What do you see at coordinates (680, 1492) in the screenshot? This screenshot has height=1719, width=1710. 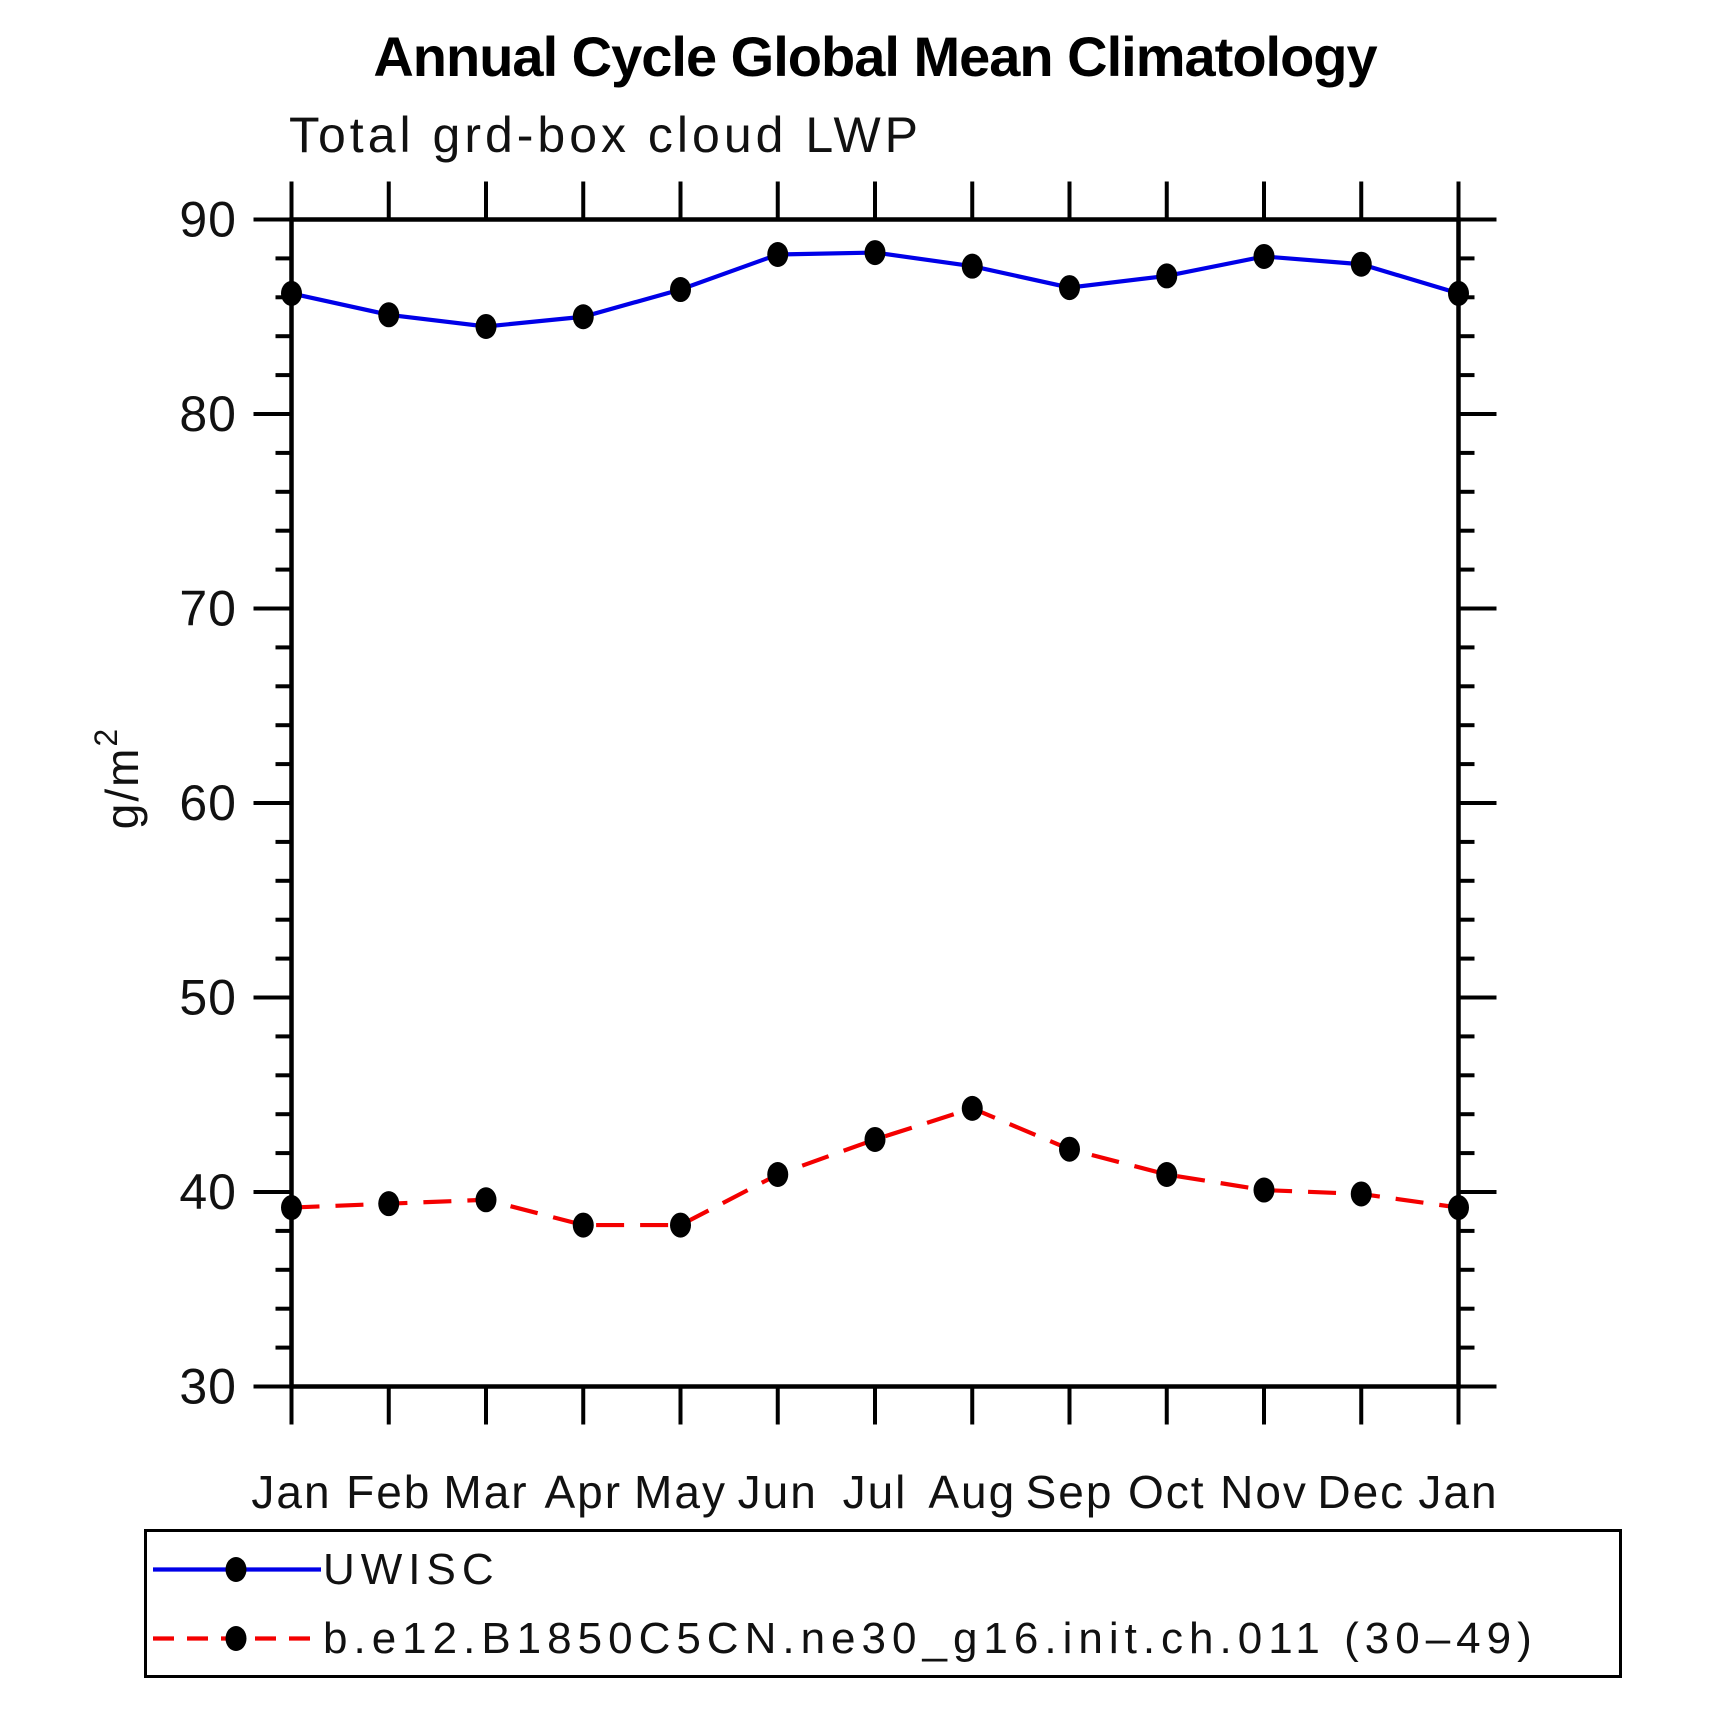 I see `x-tick-label: May` at bounding box center [680, 1492].